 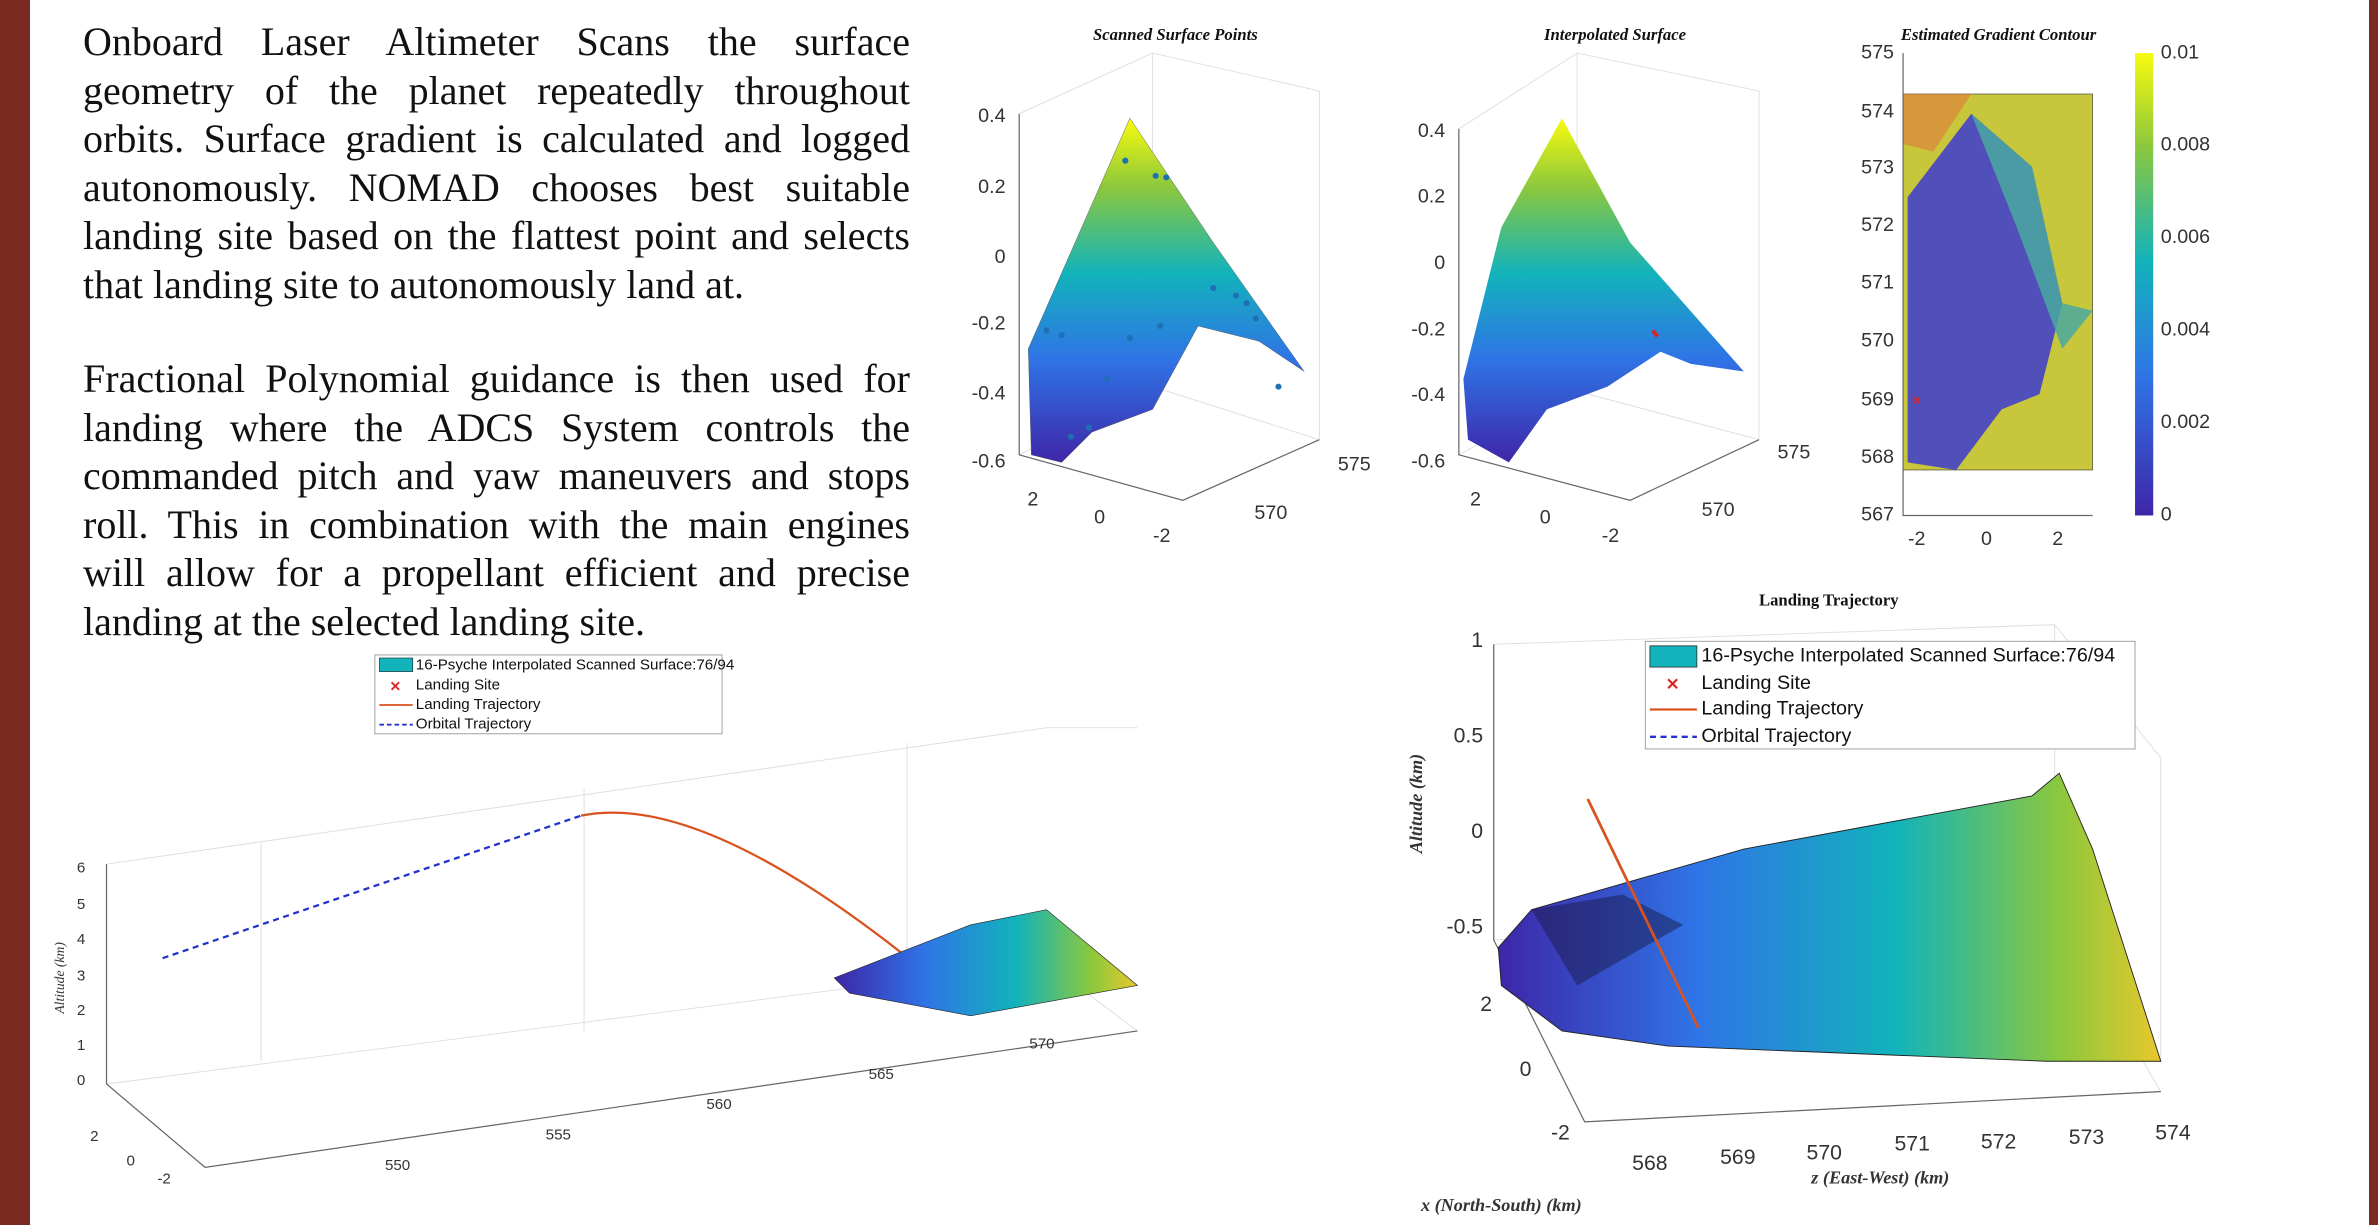 What do you see at coordinates (2166, 515) in the screenshot?
I see `colorbar-tick-label: 0` at bounding box center [2166, 515].